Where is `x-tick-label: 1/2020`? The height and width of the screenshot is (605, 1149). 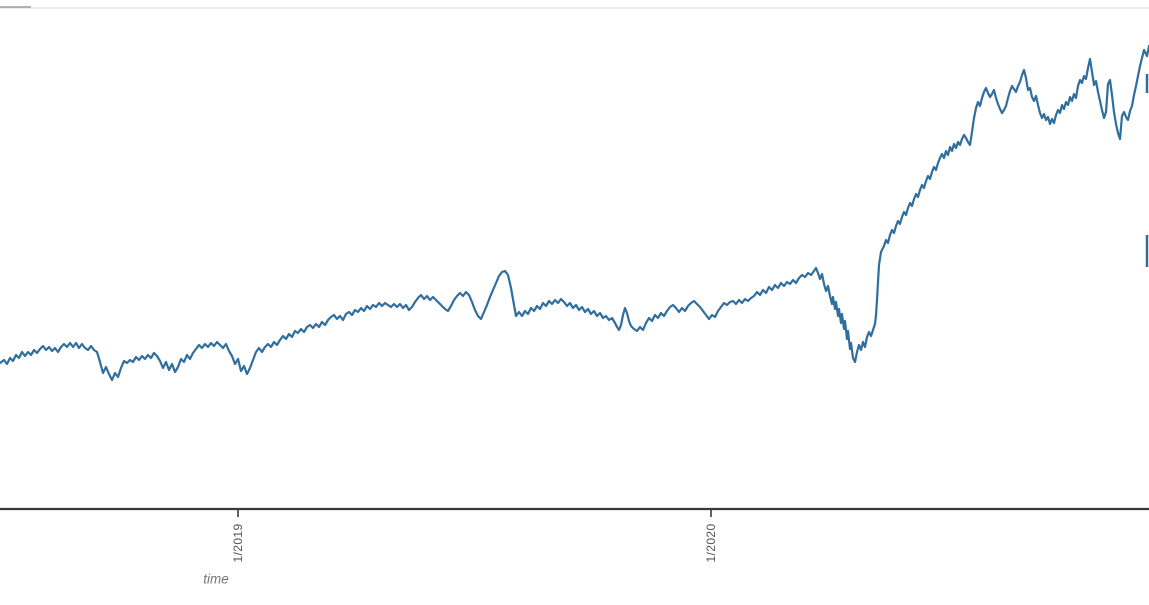
x-tick-label: 1/2020 is located at coordinates (711, 543).